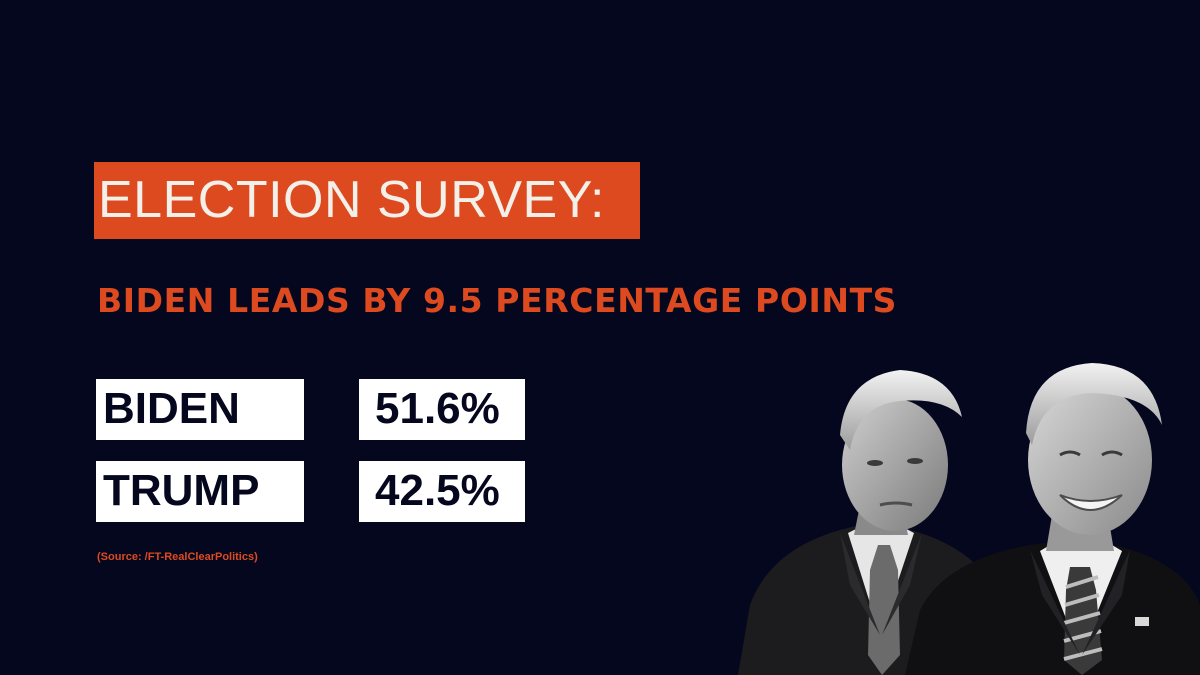 The image size is (1200, 675). I want to click on candidate-percent-biden: 51.6%, so click(442, 409).